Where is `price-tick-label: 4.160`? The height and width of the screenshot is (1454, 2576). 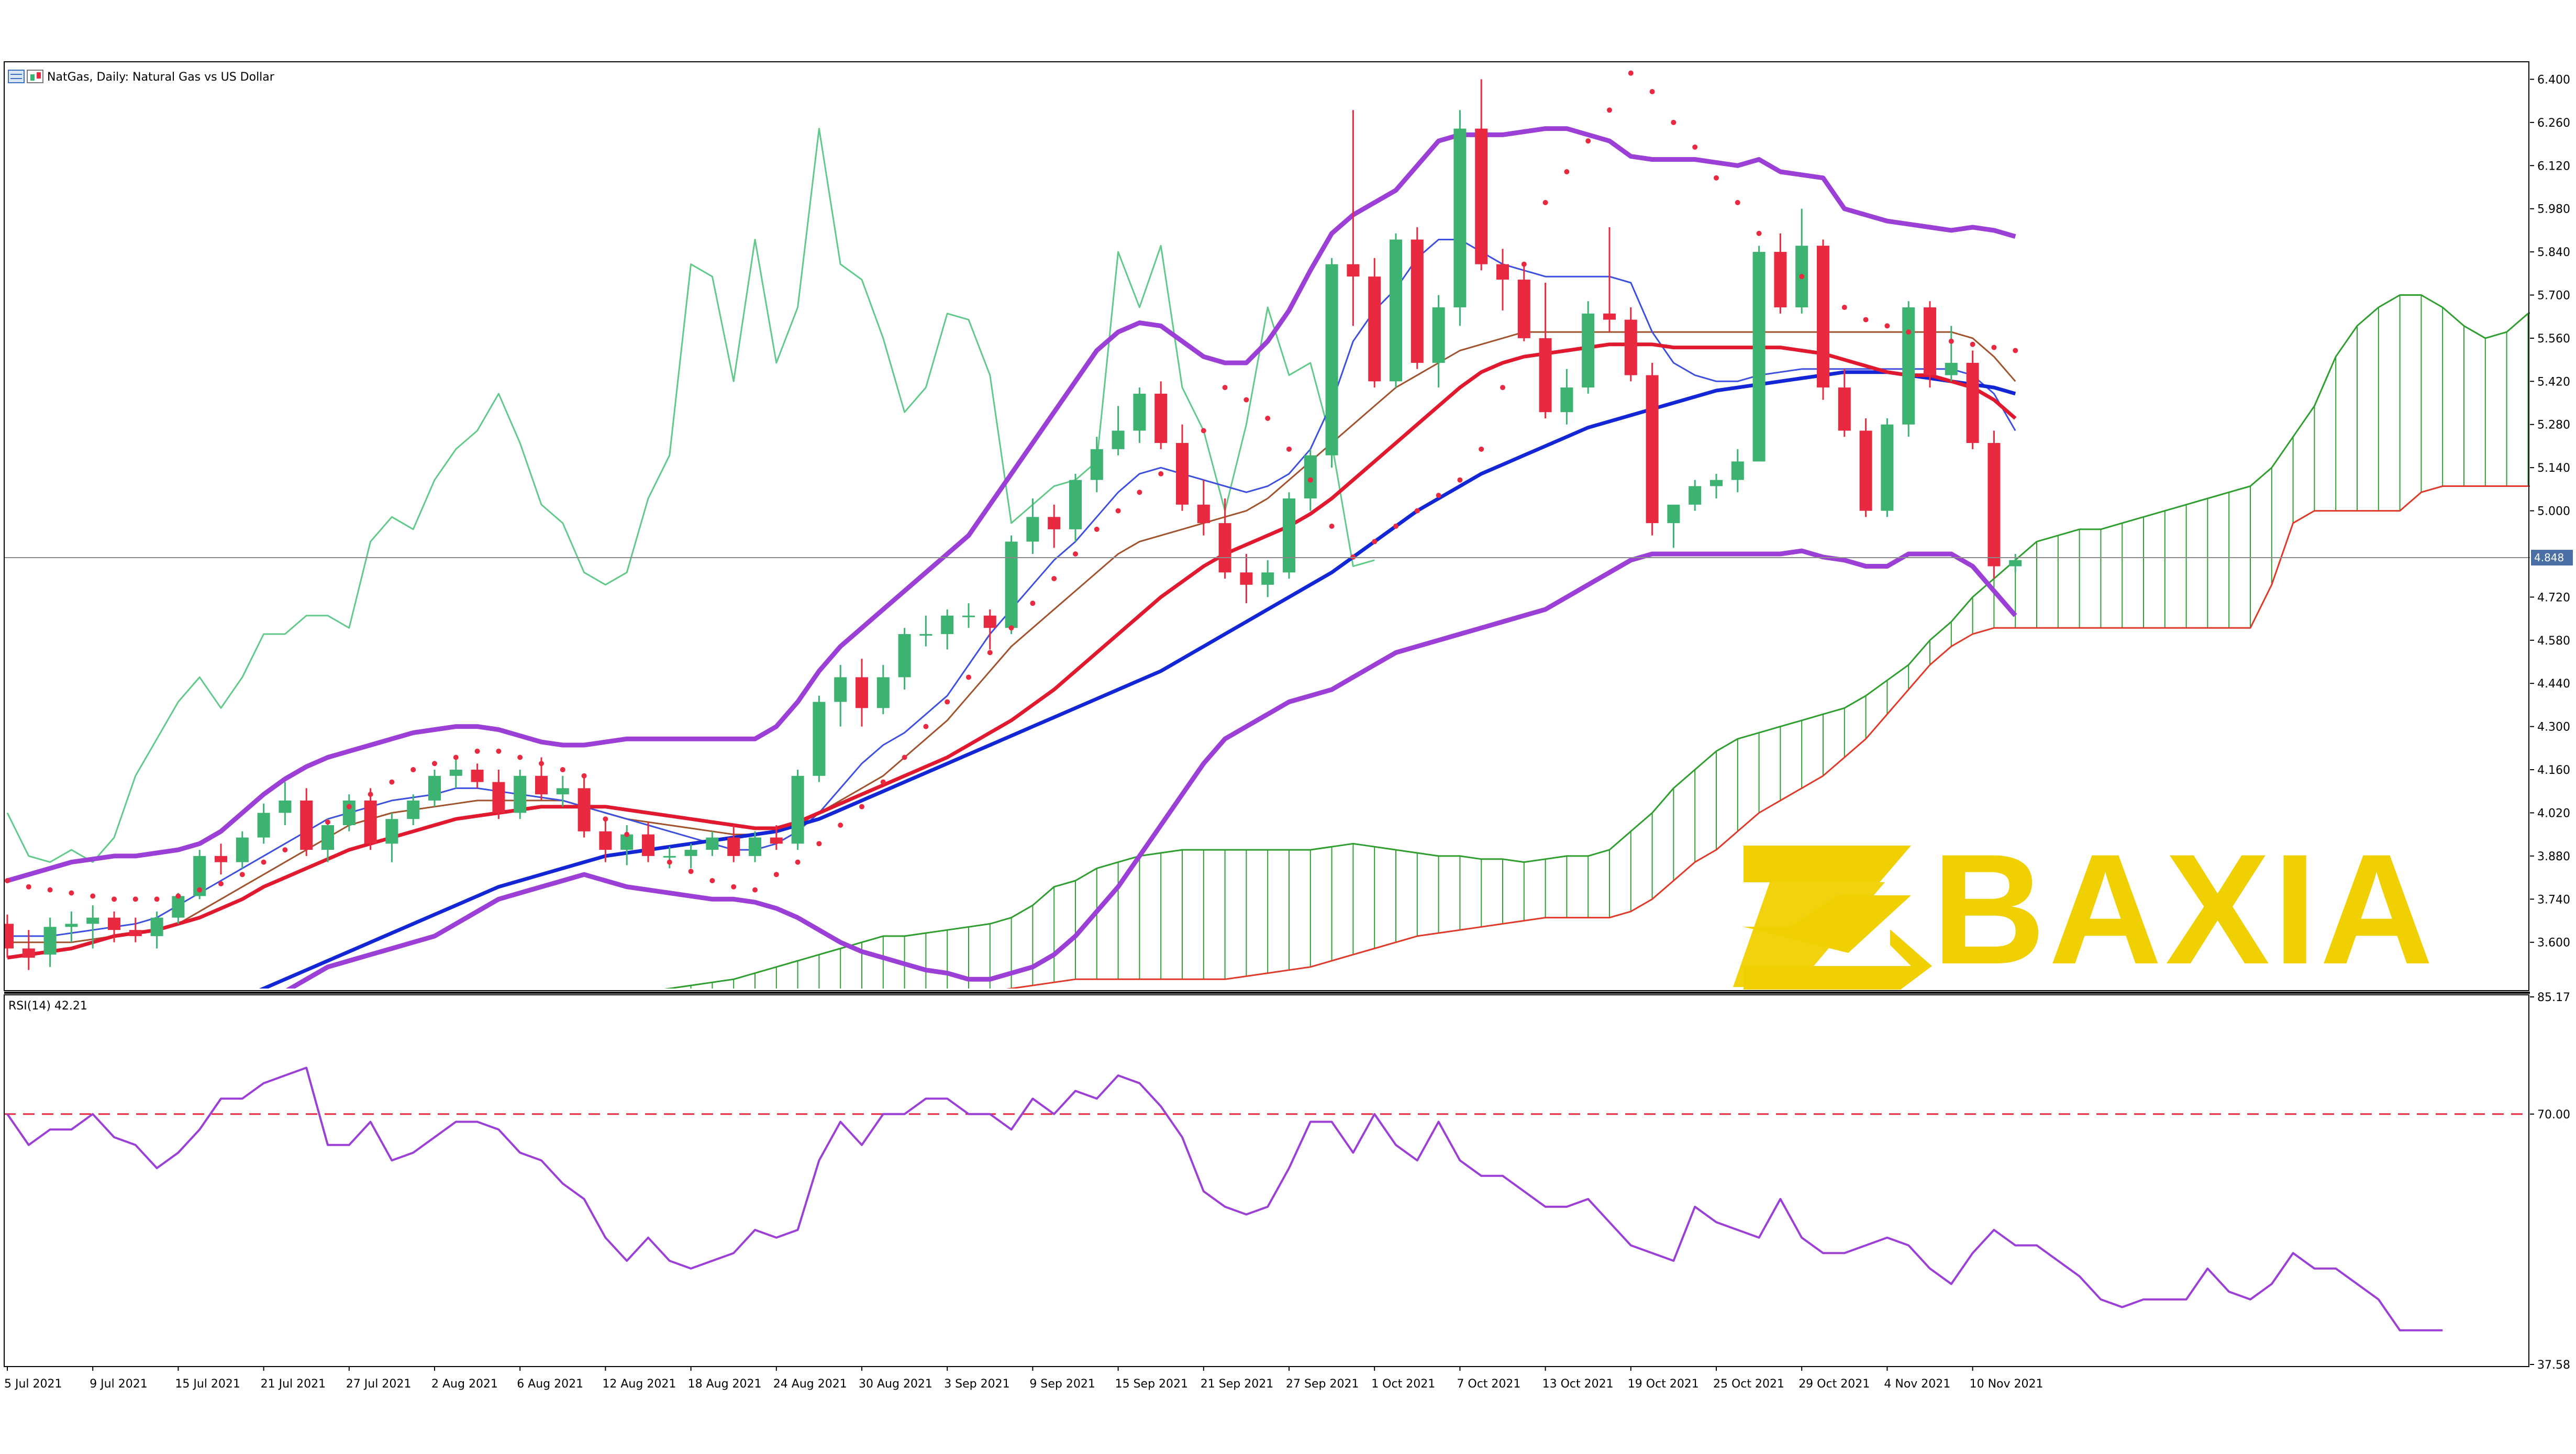 price-tick-label: 4.160 is located at coordinates (2553, 771).